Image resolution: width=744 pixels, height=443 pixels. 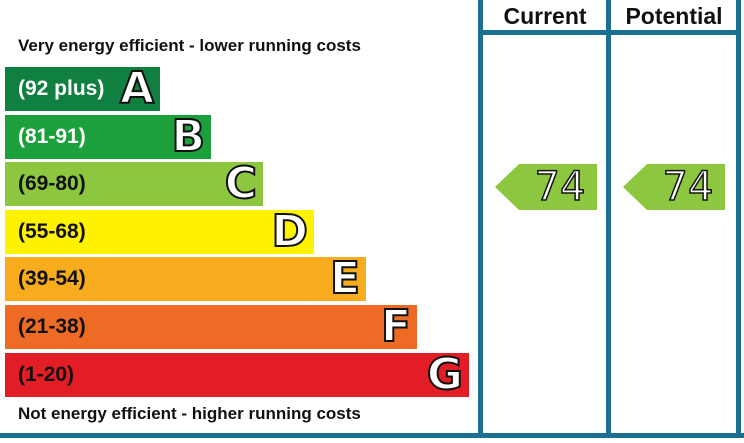 I want to click on band-d: (55-68) D, so click(x=159, y=231).